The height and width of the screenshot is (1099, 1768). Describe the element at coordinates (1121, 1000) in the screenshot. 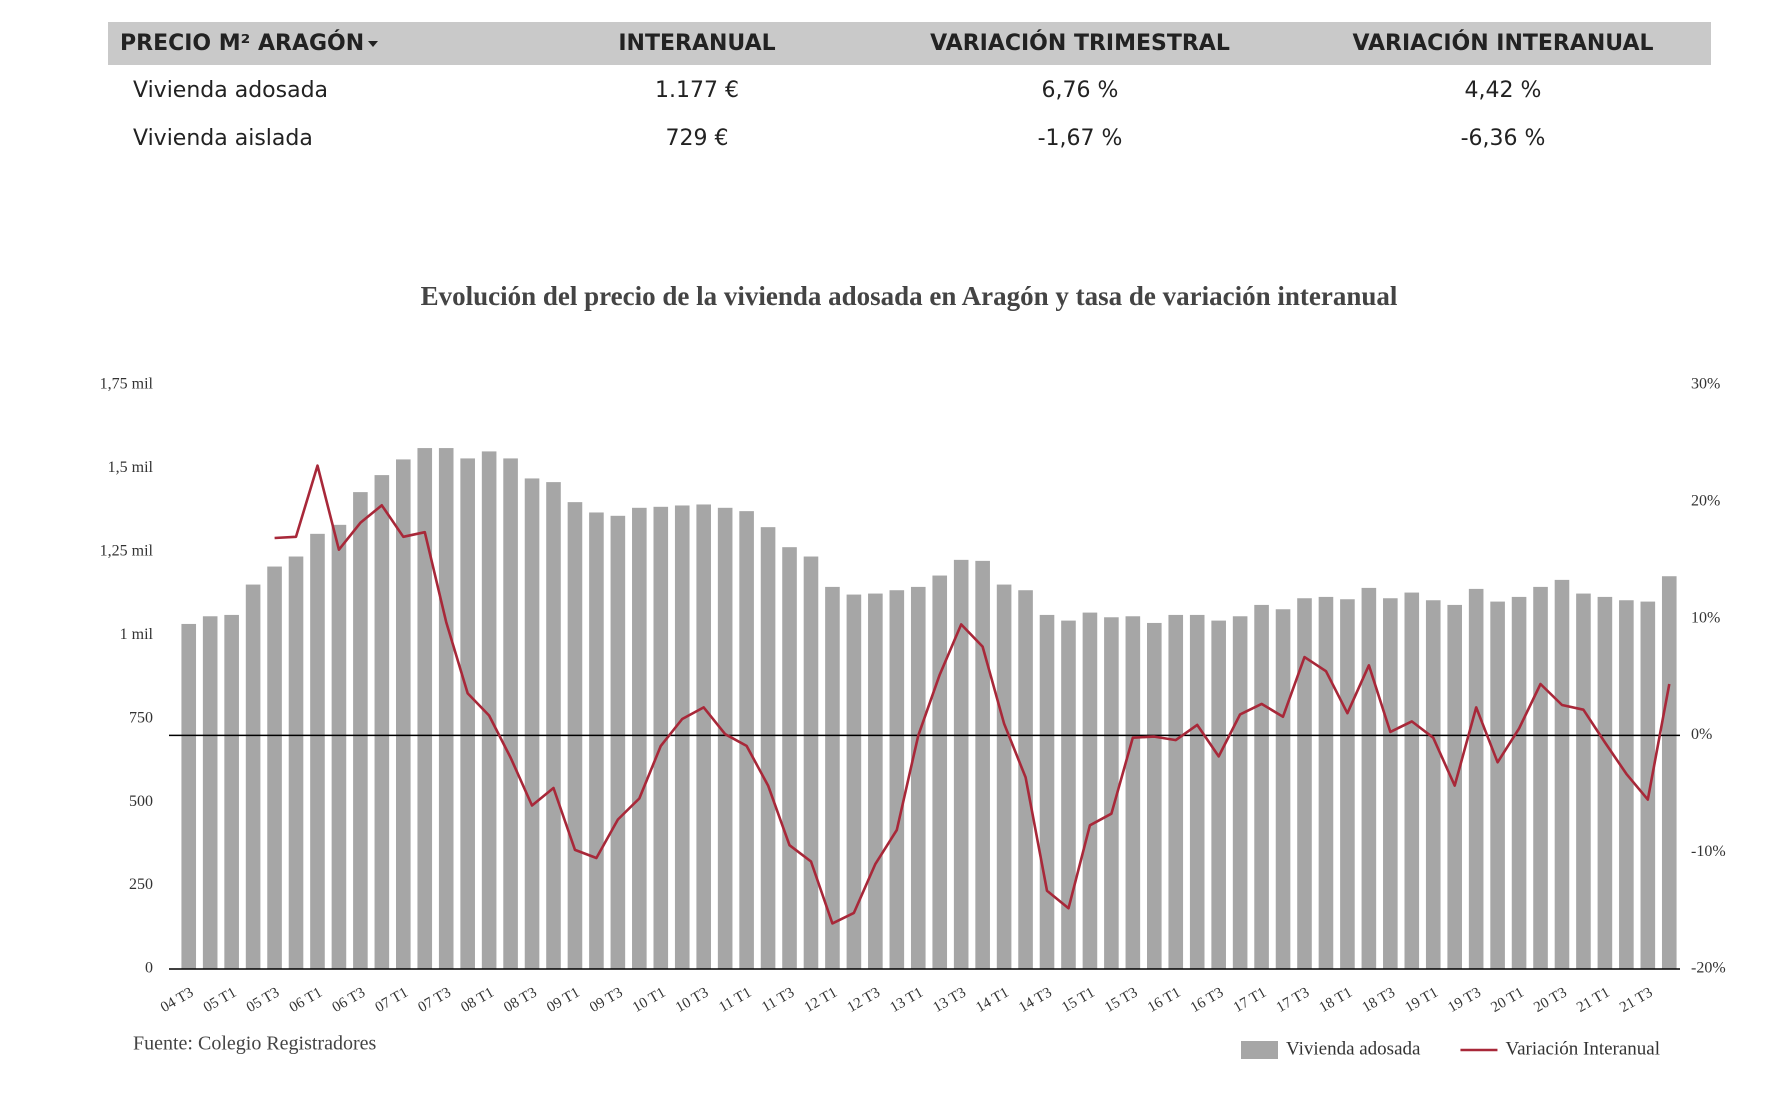

I see `x-tick-label: 15 T3` at that location.